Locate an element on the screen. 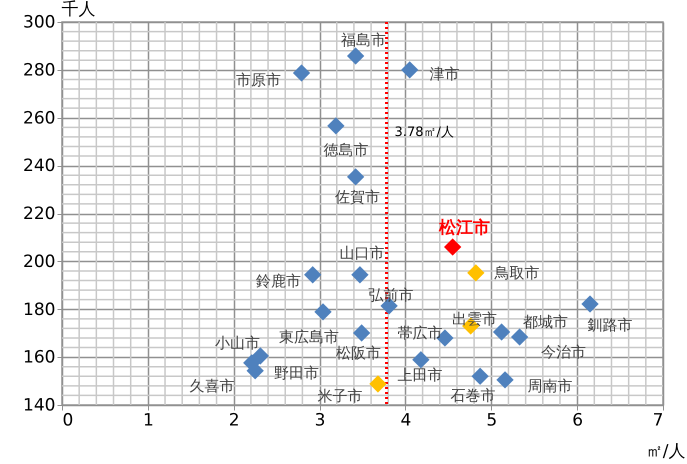  x-tick-label: 7 is located at coordinates (658, 420).